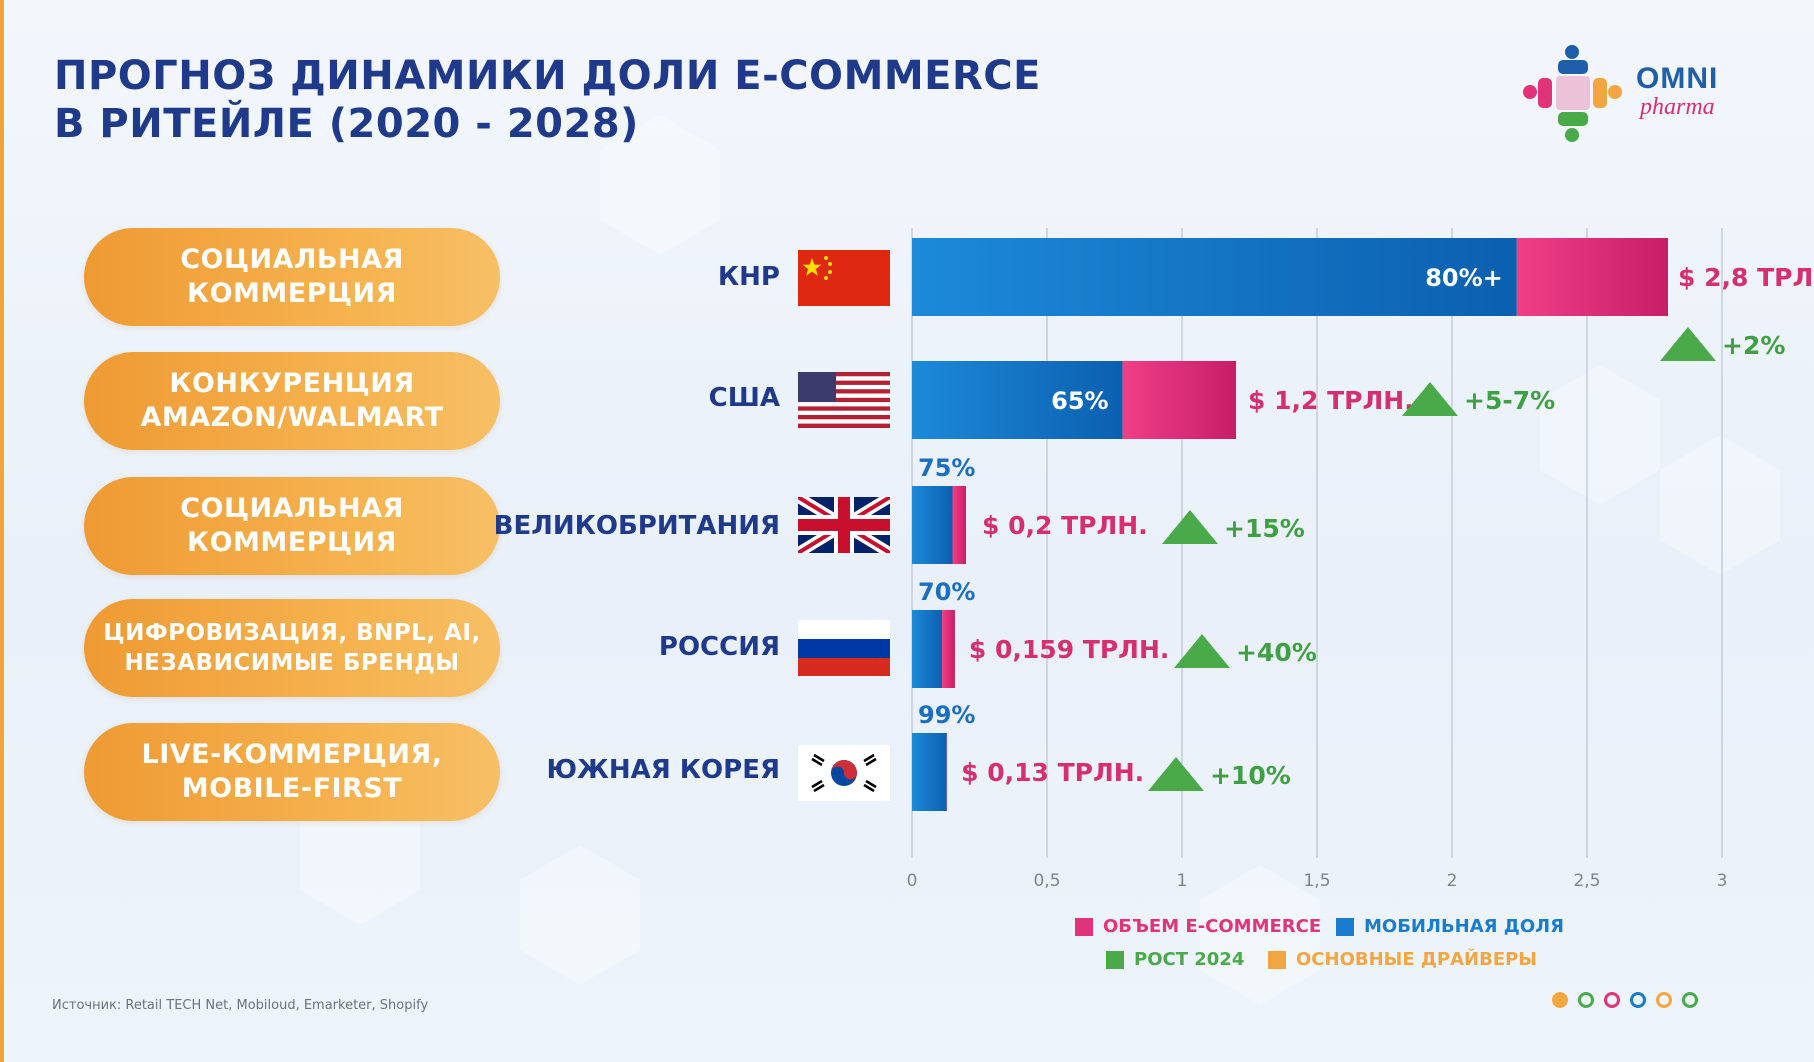 This screenshot has width=1814, height=1062. Describe the element at coordinates (292, 277) in the screenshot. I see `driver-pill-1: СОЦИАЛЬНАЯ КОММЕРЦИЯ` at that location.